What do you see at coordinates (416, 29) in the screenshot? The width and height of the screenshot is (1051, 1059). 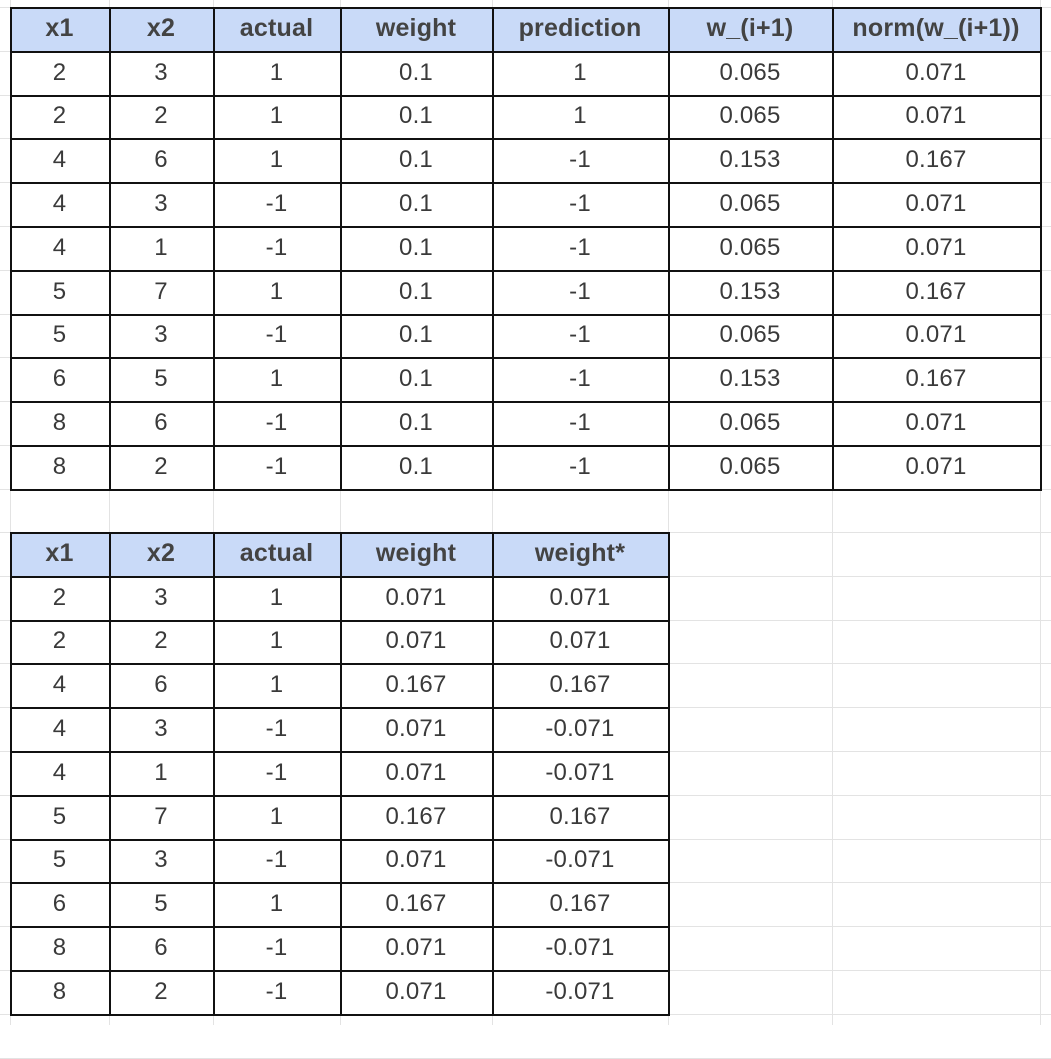 I see `column-header: weight` at bounding box center [416, 29].